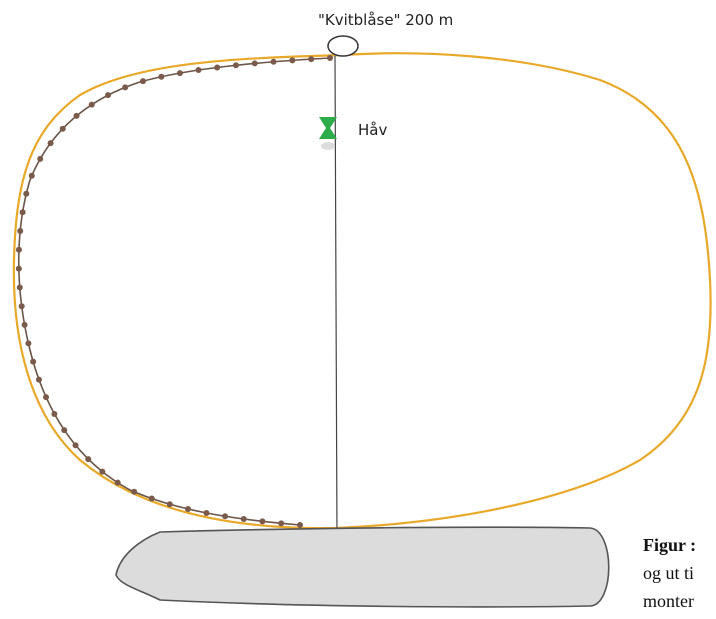 This screenshot has height=619, width=716. I want to click on caption-title: Figur :, so click(669, 545).